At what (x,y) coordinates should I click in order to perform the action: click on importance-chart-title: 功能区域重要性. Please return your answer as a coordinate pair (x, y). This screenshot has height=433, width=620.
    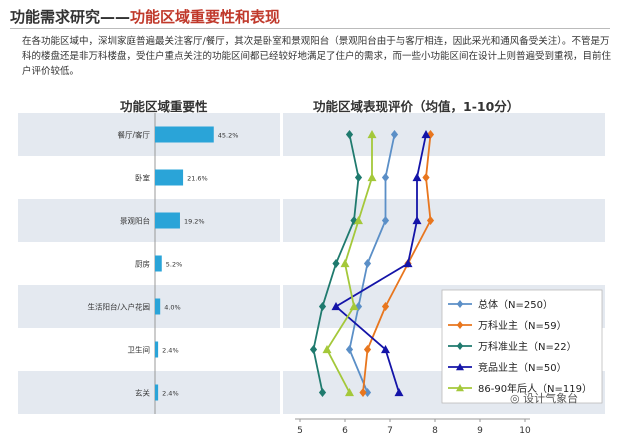
    Looking at the image, I should click on (164, 106).